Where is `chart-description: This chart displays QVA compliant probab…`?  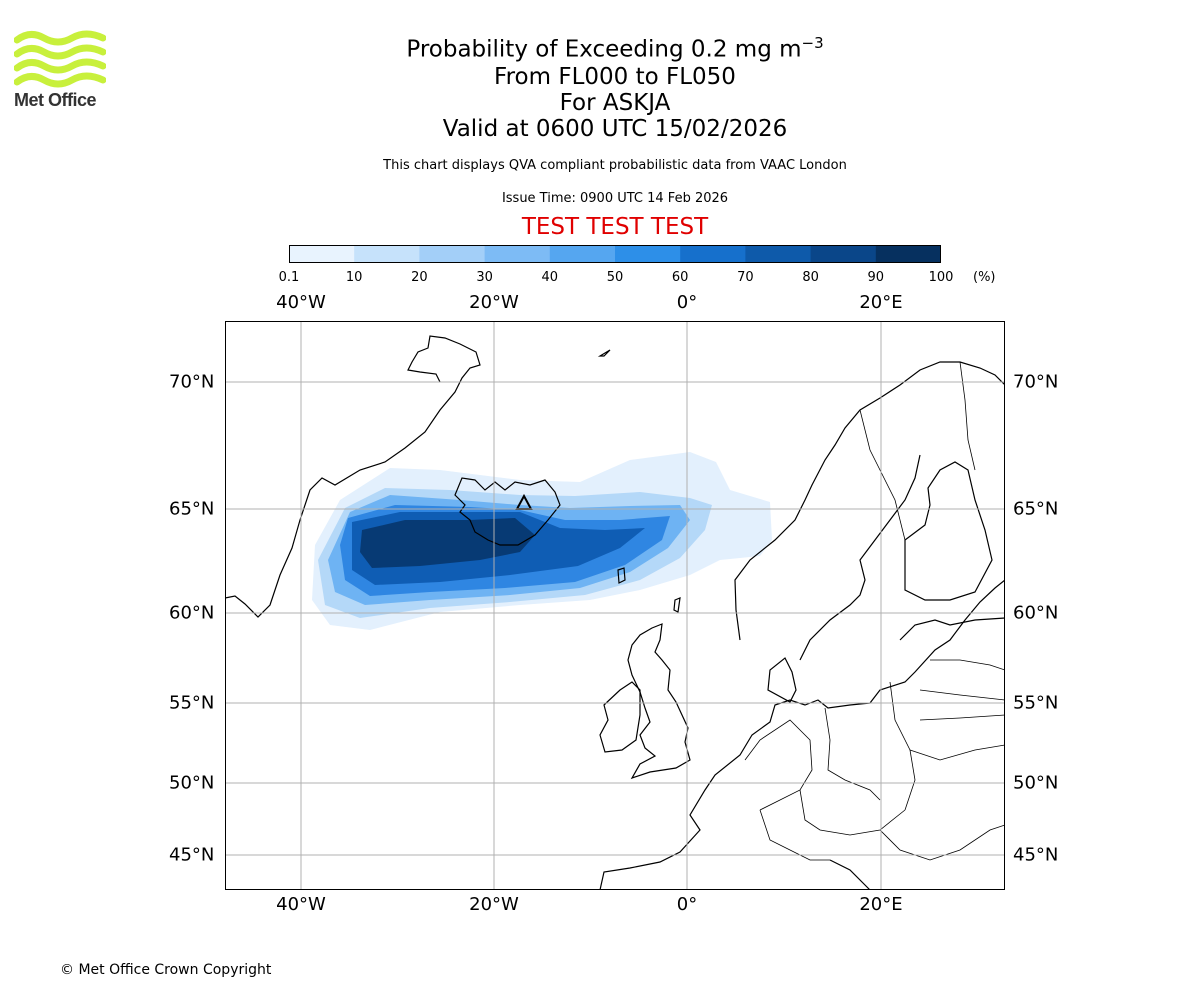
chart-description: This chart displays QVA compliant probab… is located at coordinates (615, 165).